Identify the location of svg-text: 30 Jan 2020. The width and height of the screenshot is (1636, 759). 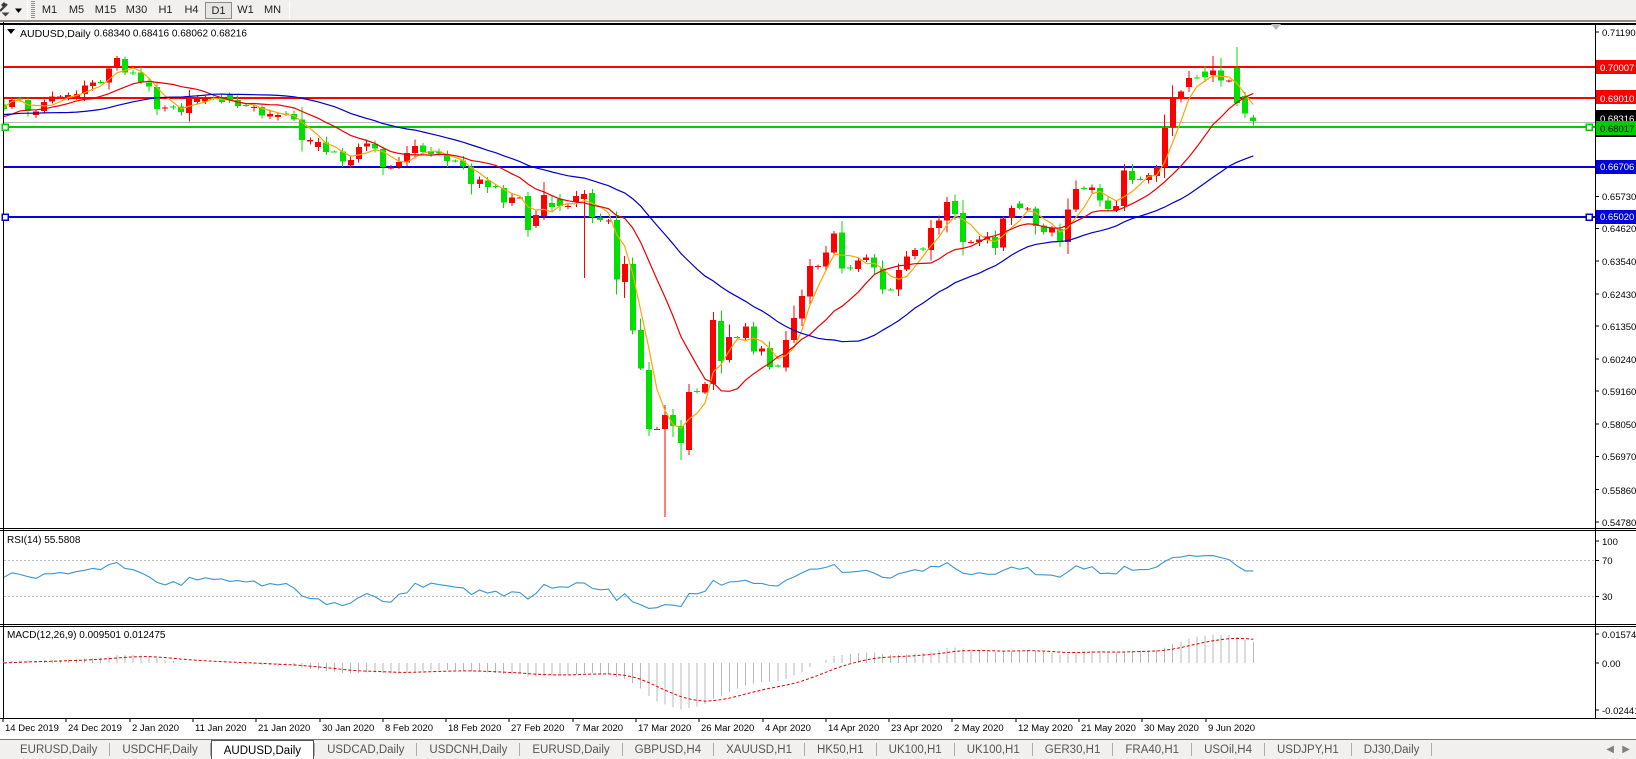
(348, 728).